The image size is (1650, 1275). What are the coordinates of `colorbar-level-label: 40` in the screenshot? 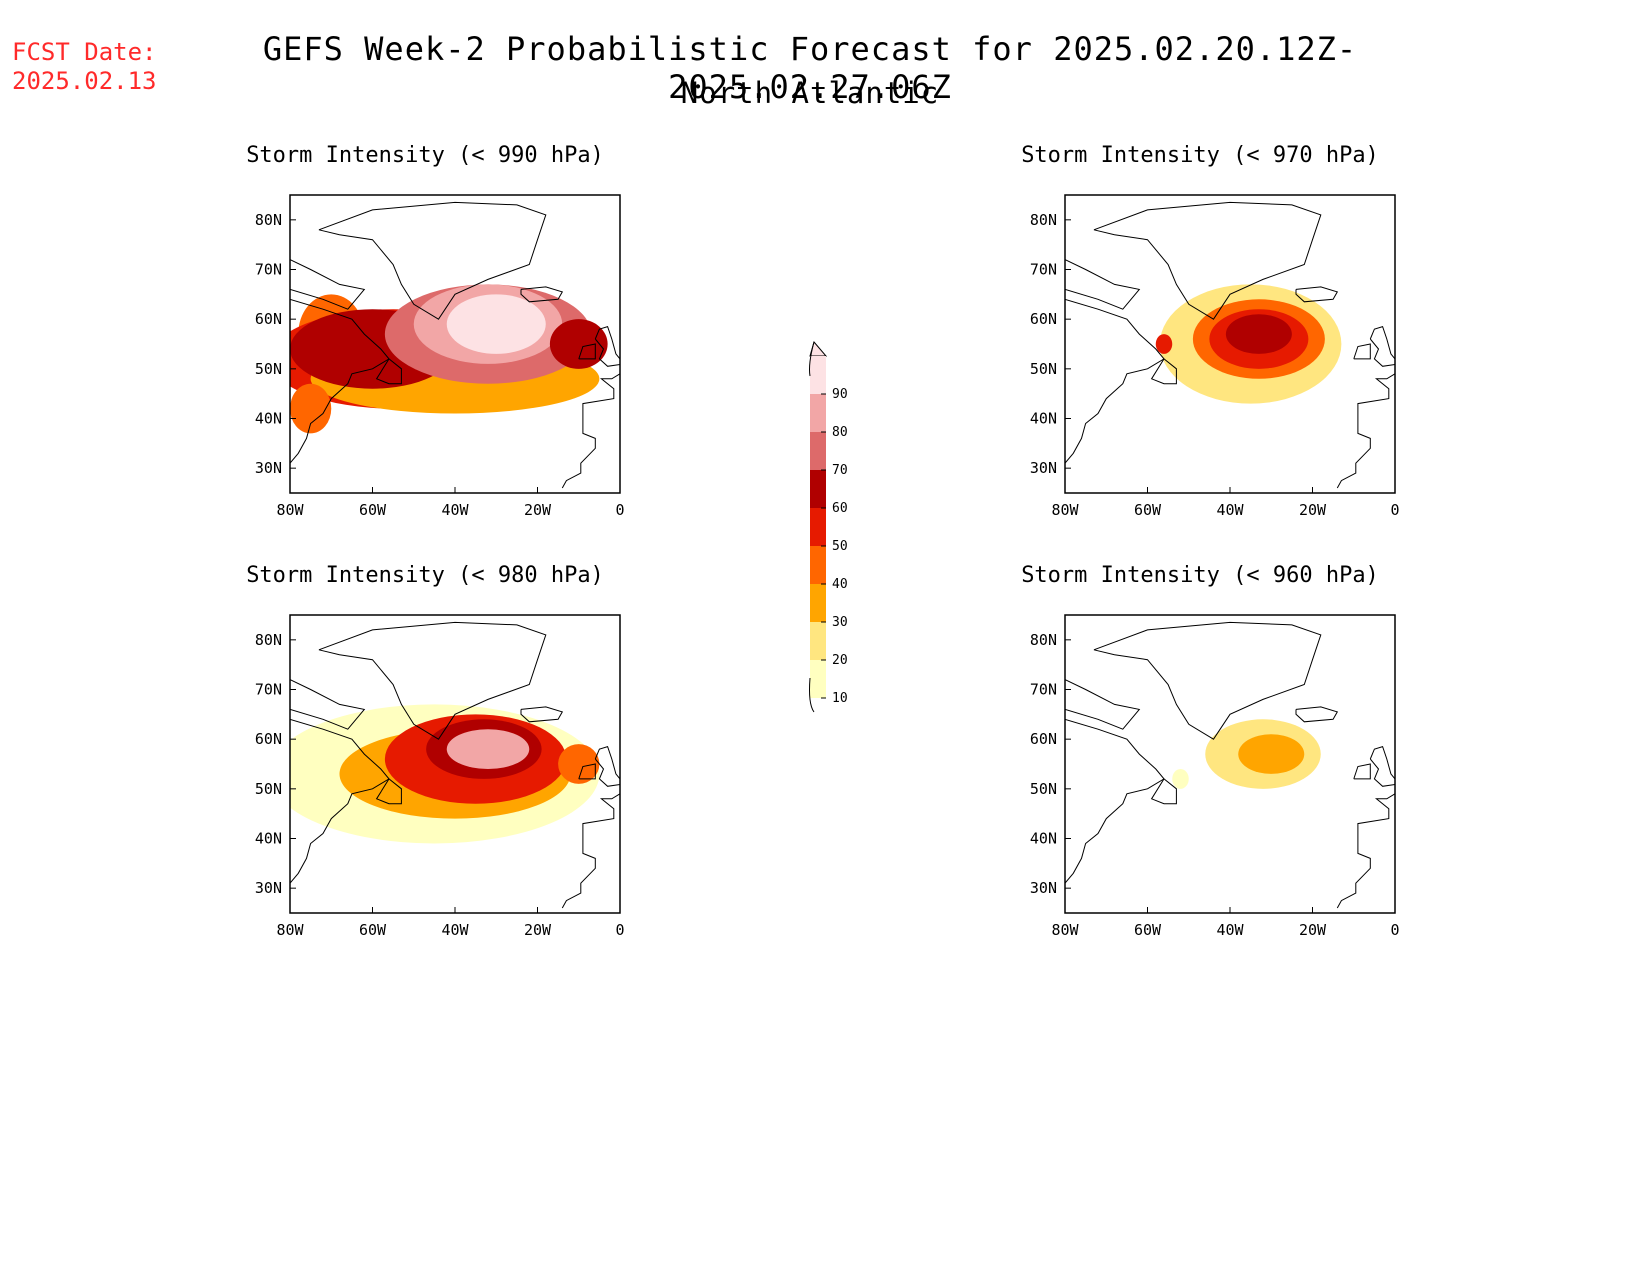 It's located at (840, 584).